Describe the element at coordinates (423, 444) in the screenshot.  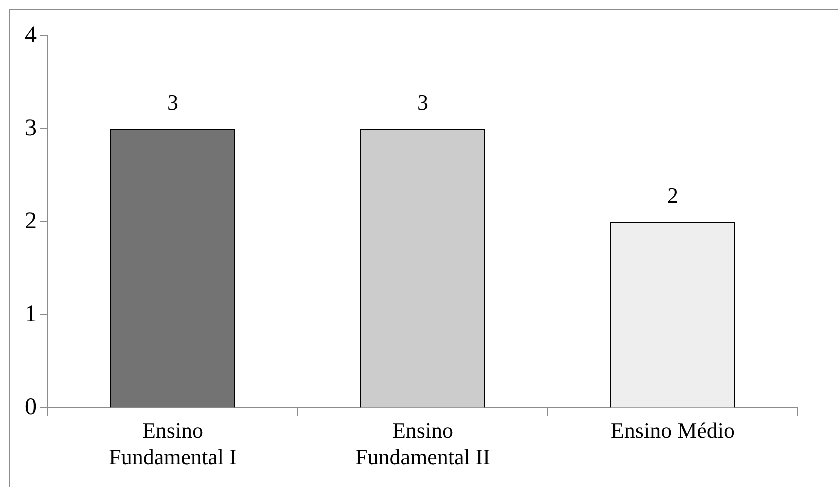
I see `x-tick-label: Ensino Fundamental II` at that location.